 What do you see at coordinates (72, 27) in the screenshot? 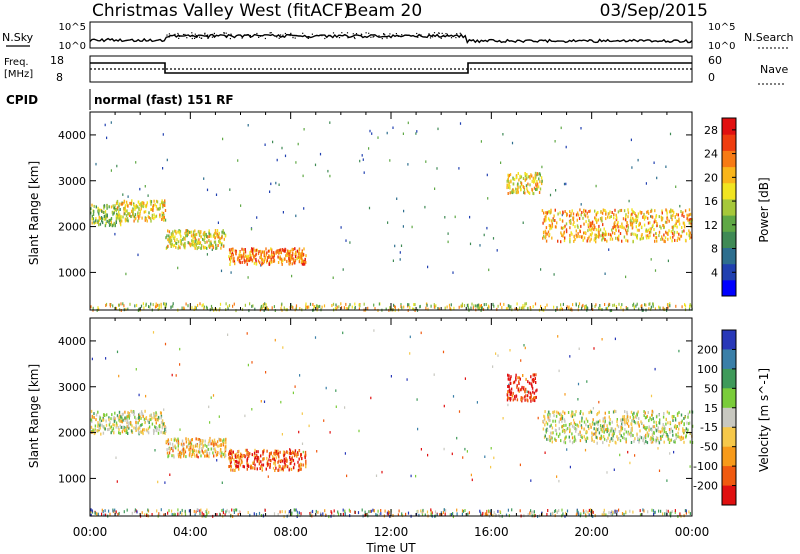
I see `noise-tick-top-left: 10^5` at bounding box center [72, 27].